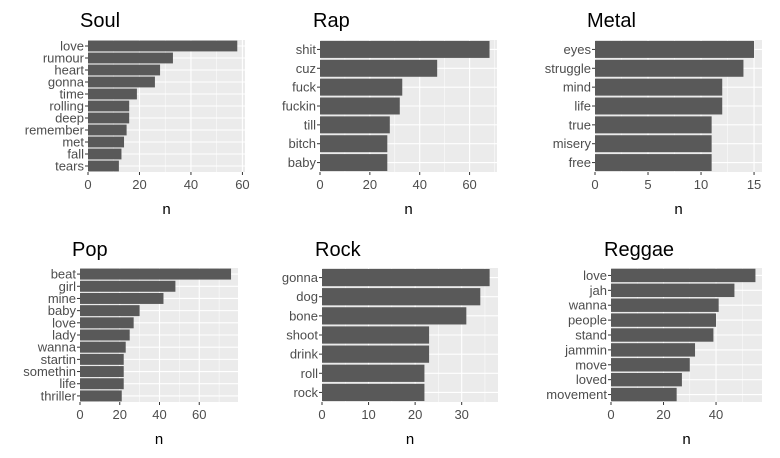 The image size is (780, 458). What do you see at coordinates (406, 277) in the screenshot?
I see `bar-rock-gonna` at bounding box center [406, 277].